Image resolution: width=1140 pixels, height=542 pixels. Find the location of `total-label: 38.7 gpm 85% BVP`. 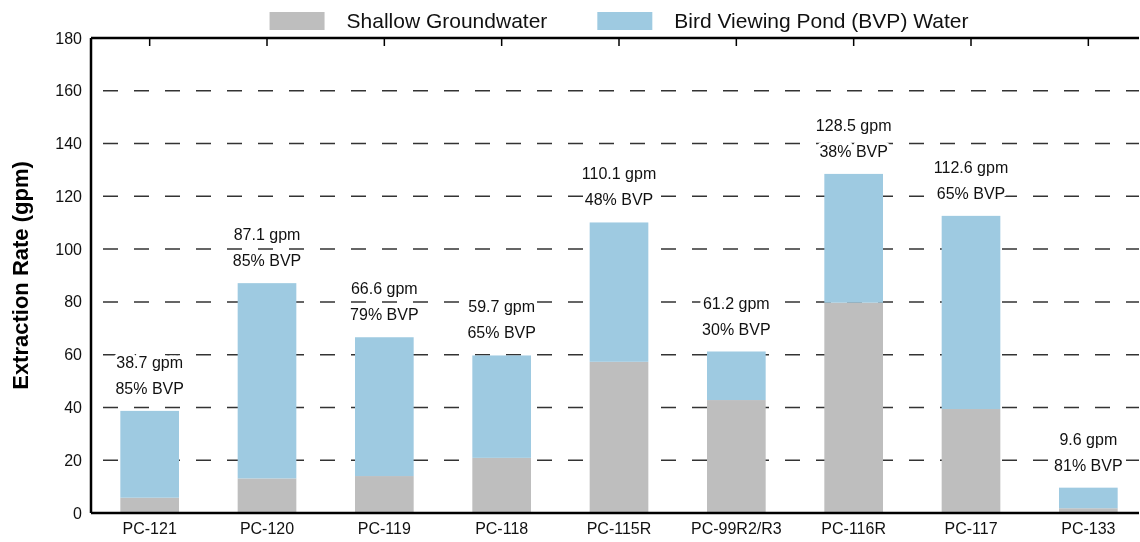

total-label: 38.7 gpm 85% BVP is located at coordinates (149, 375).